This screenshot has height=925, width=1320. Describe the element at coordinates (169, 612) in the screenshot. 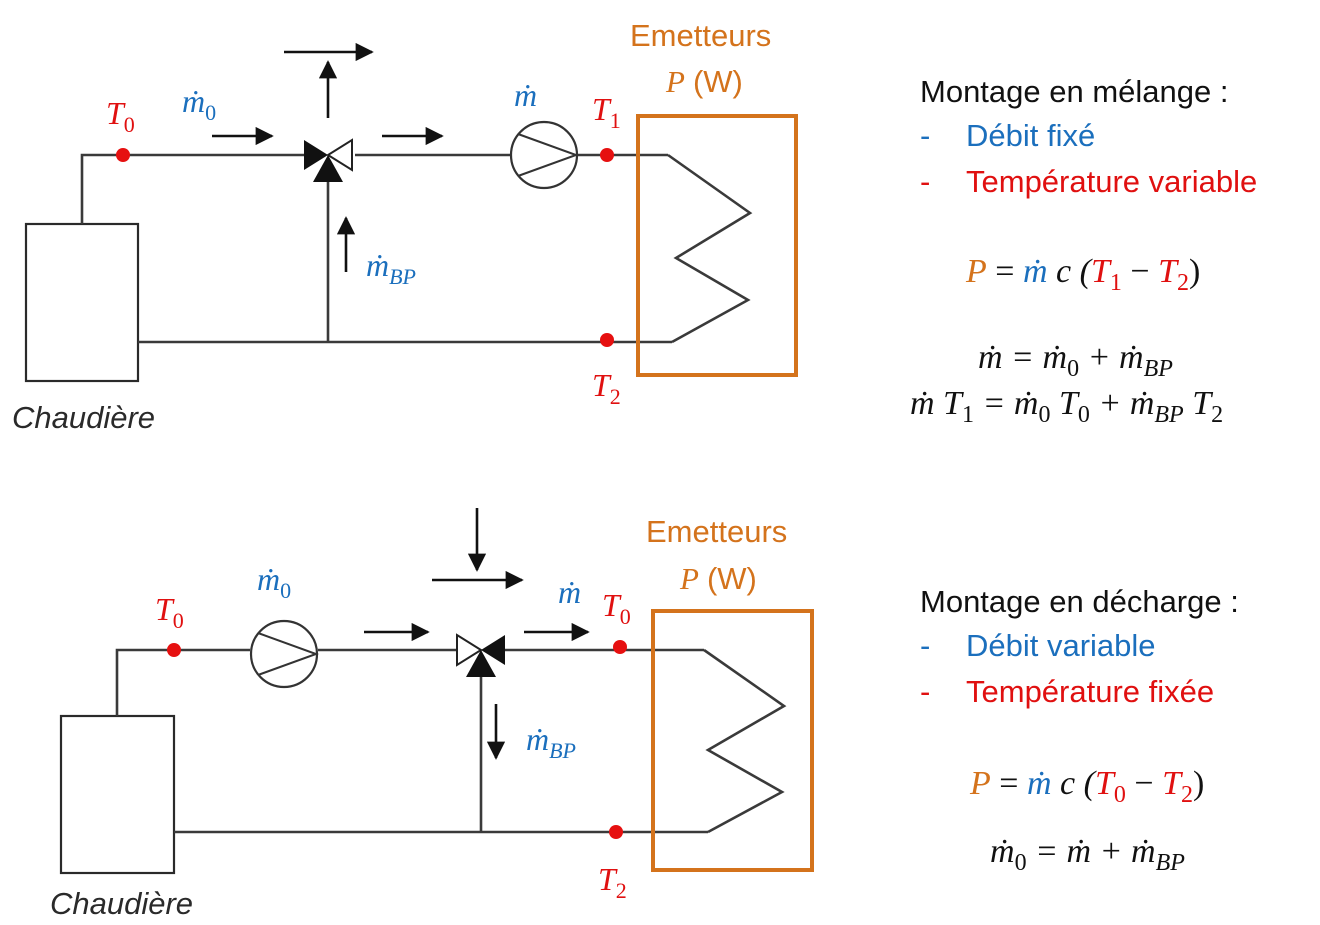

I see `label-t0-left-bottom: T0` at that location.